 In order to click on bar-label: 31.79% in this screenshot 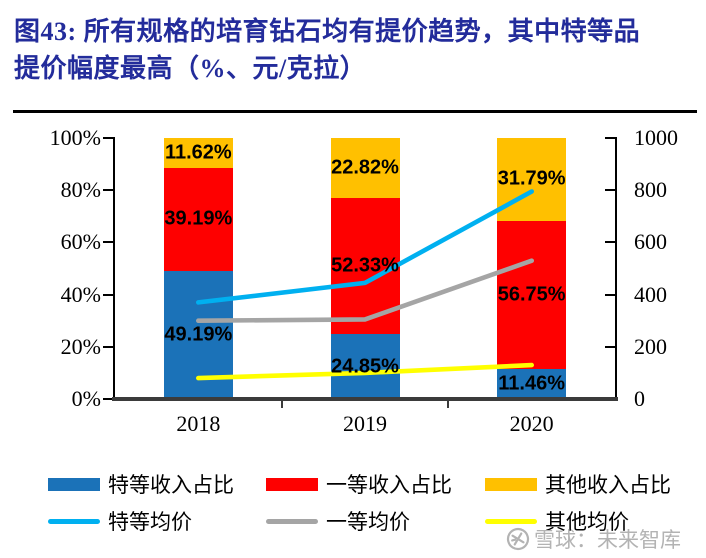, I will do `click(531, 178)`.